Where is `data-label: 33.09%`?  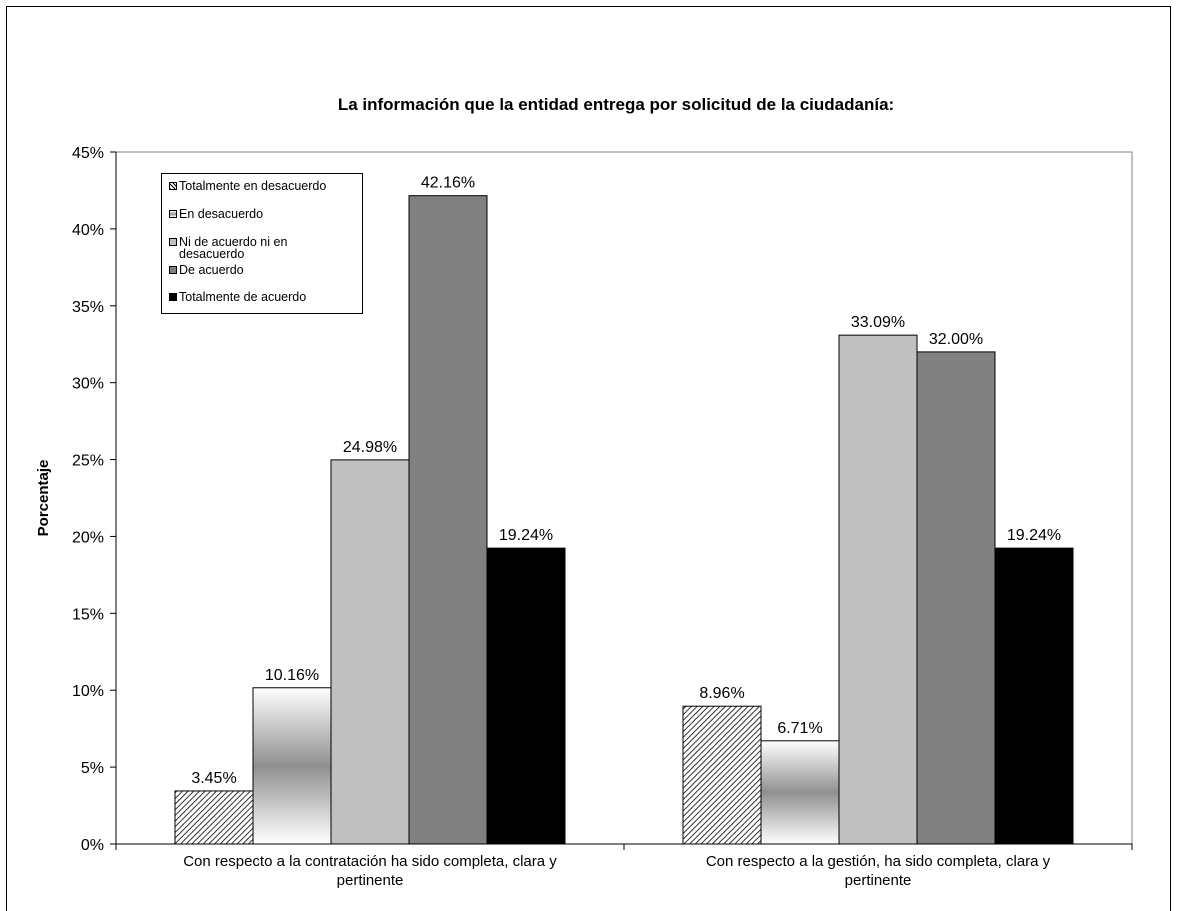 data-label: 33.09% is located at coordinates (878, 322).